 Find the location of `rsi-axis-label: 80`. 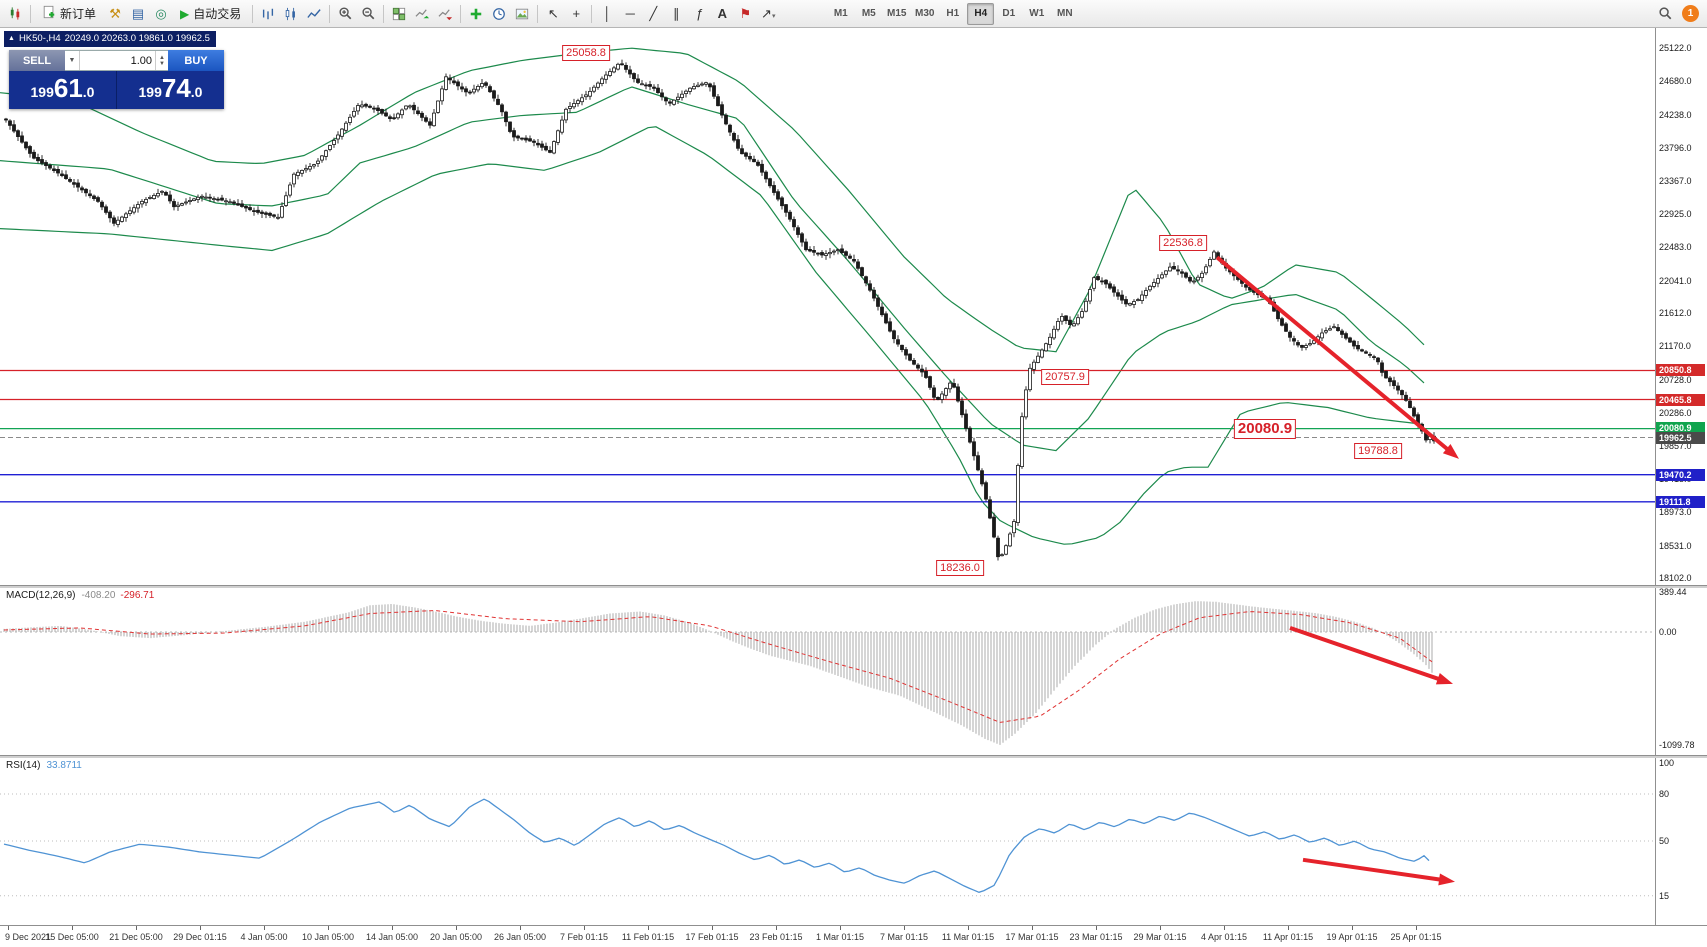

rsi-axis-label: 80 is located at coordinates (1664, 793).